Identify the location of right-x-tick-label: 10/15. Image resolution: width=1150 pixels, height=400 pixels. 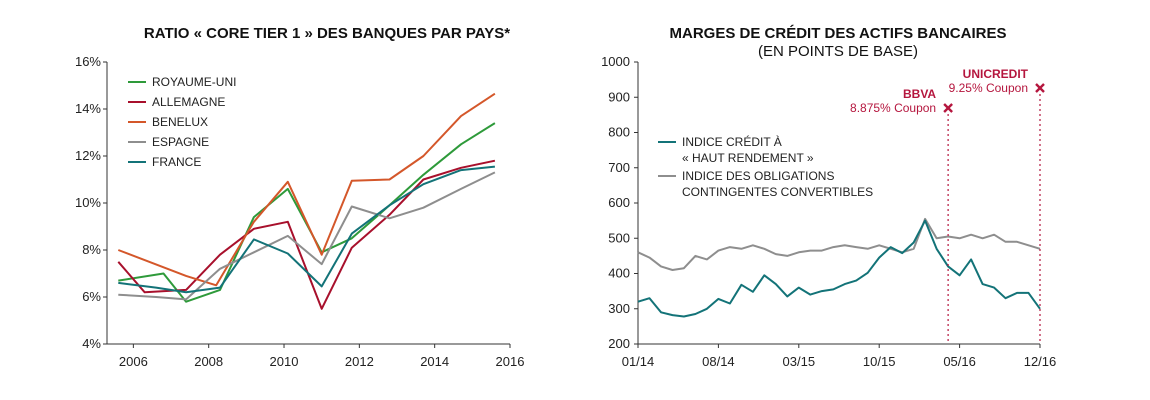
(879, 361).